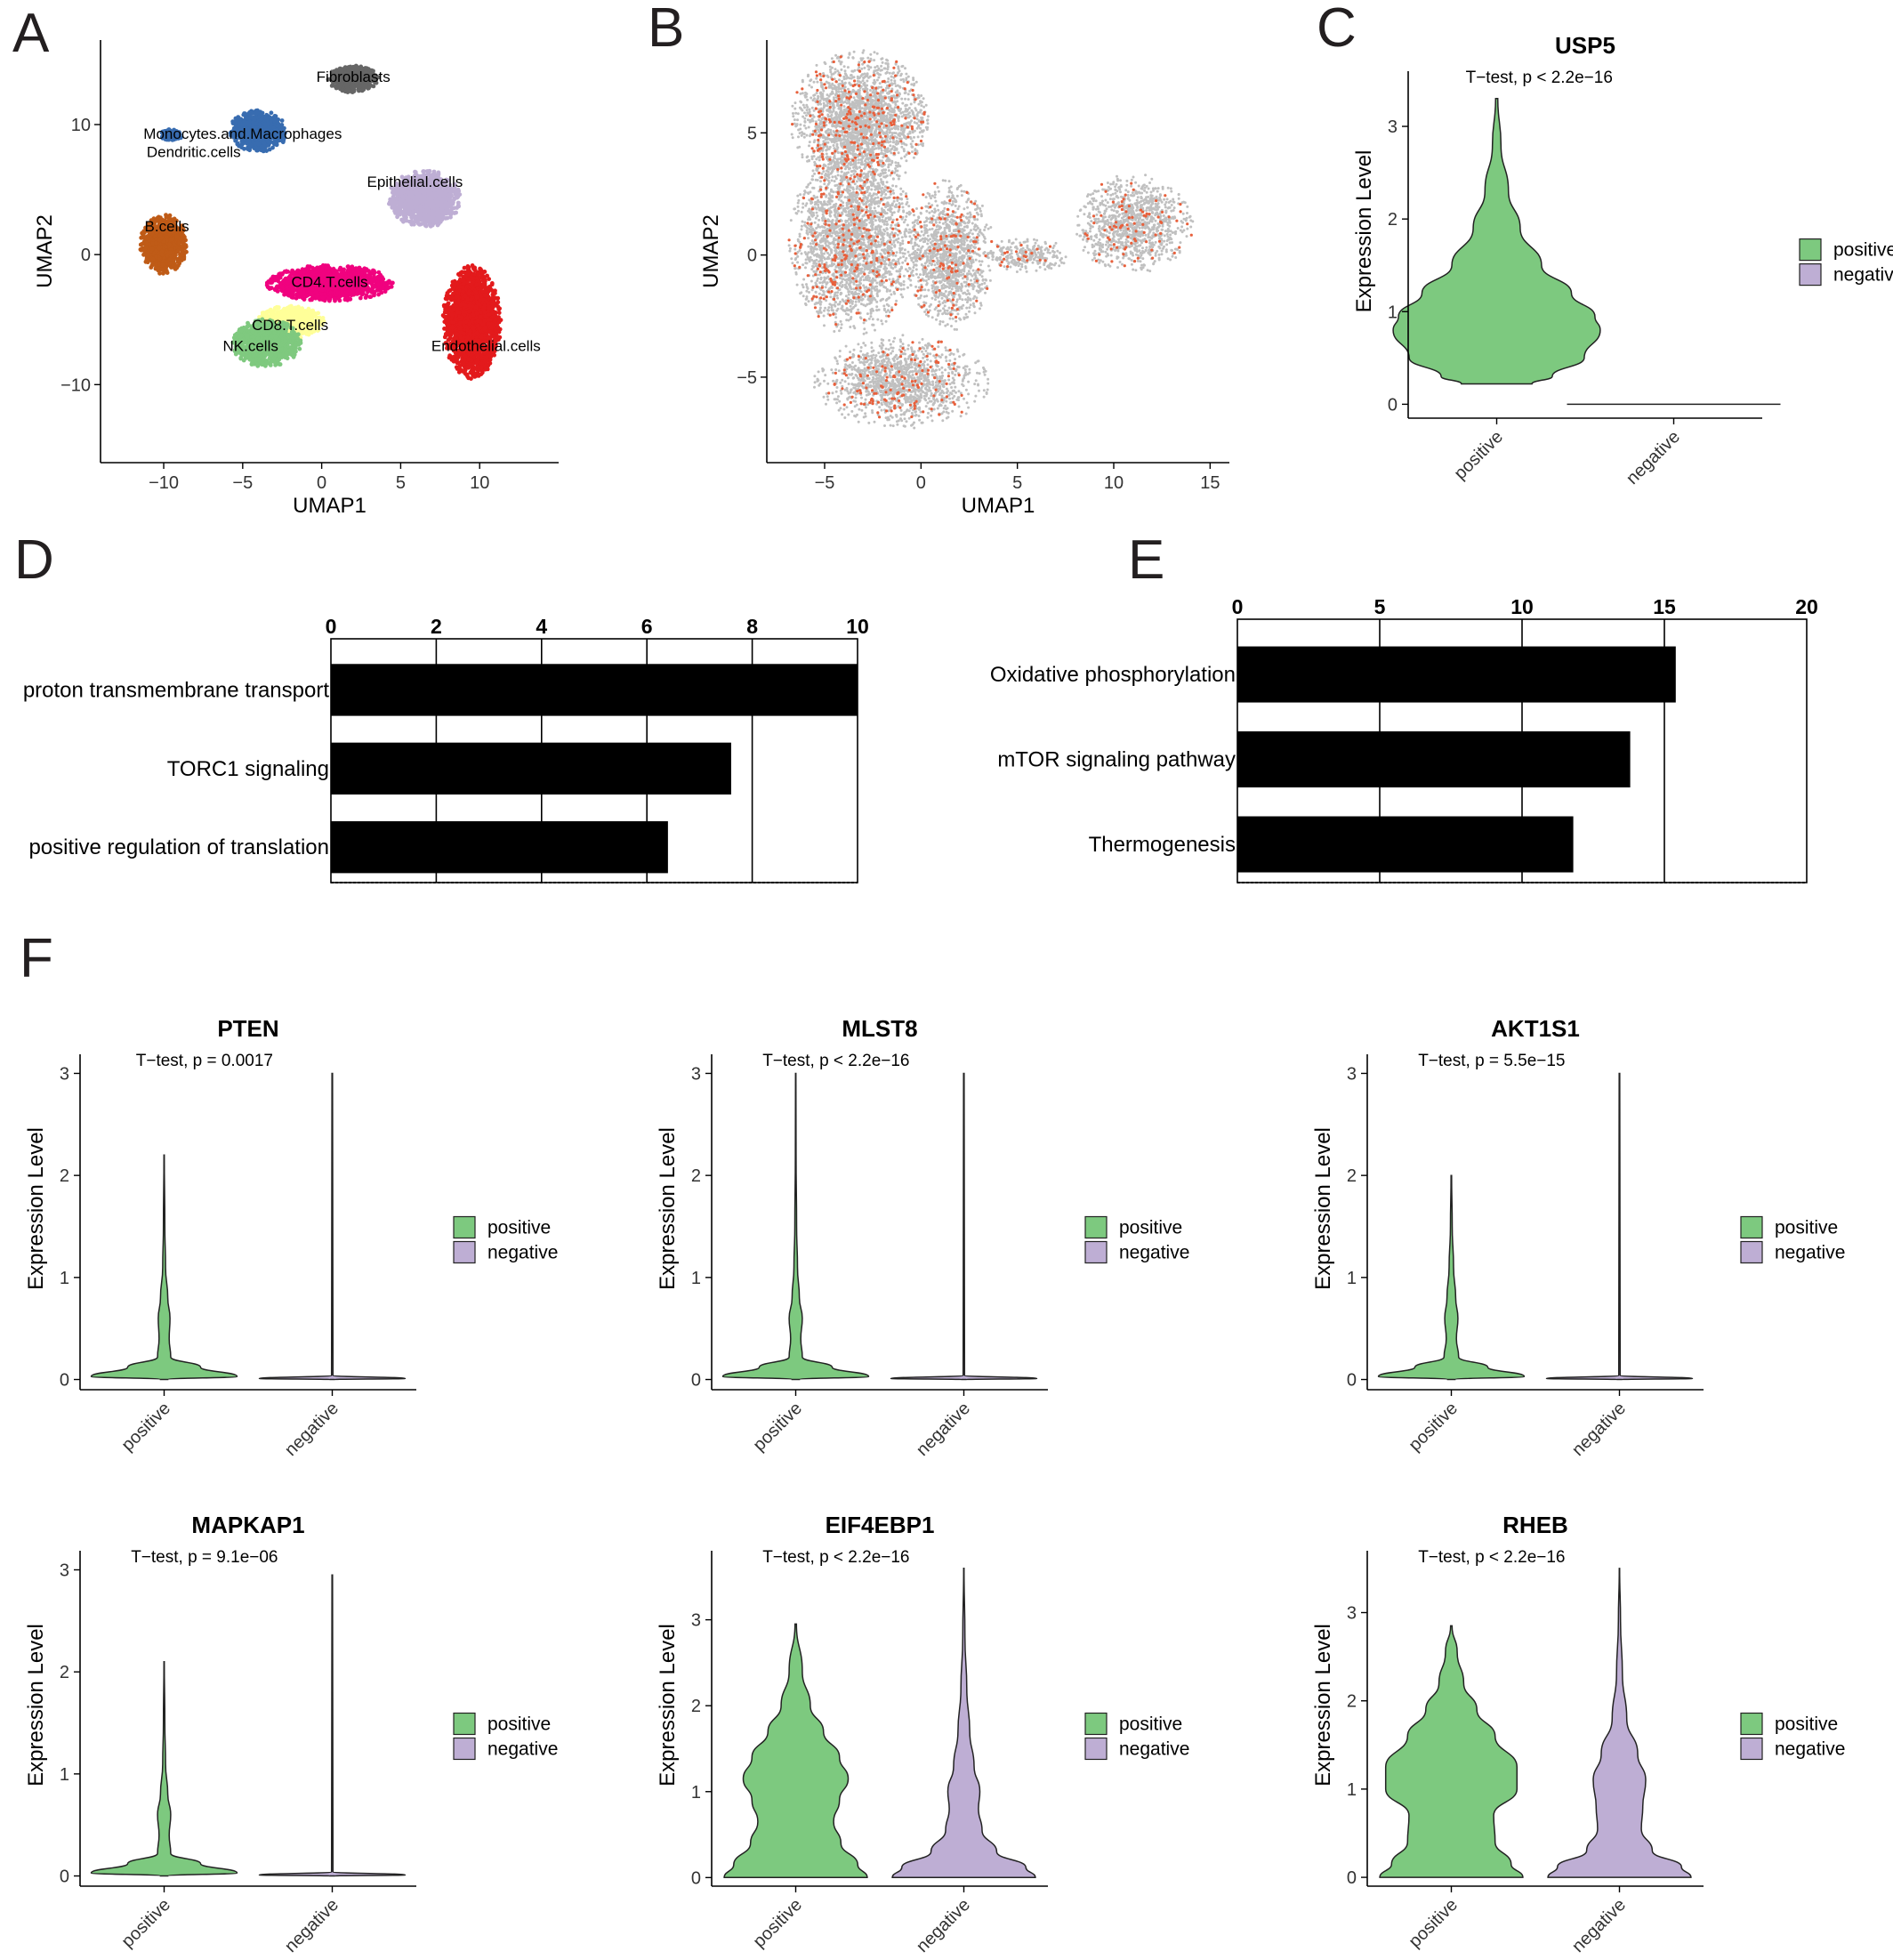 The width and height of the screenshot is (1893, 1960). Describe the element at coordinates (666, 30) in the screenshot. I see `panel-letter-b: B` at that location.